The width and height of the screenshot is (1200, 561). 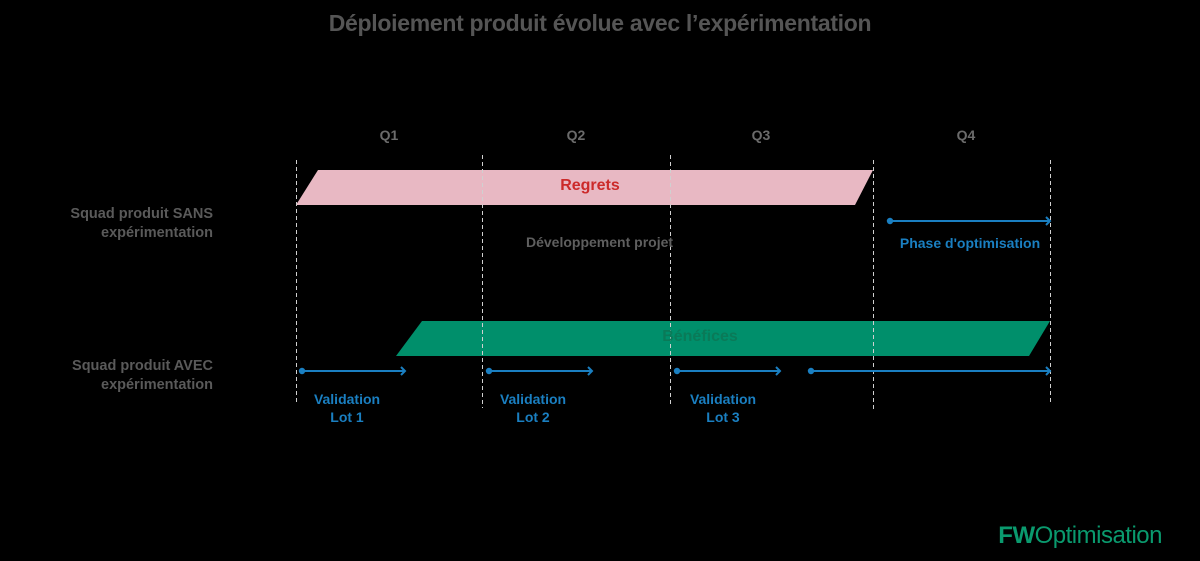 I want to click on row-label-sans: Squad produit SANS expérimentation, so click(x=106, y=224).